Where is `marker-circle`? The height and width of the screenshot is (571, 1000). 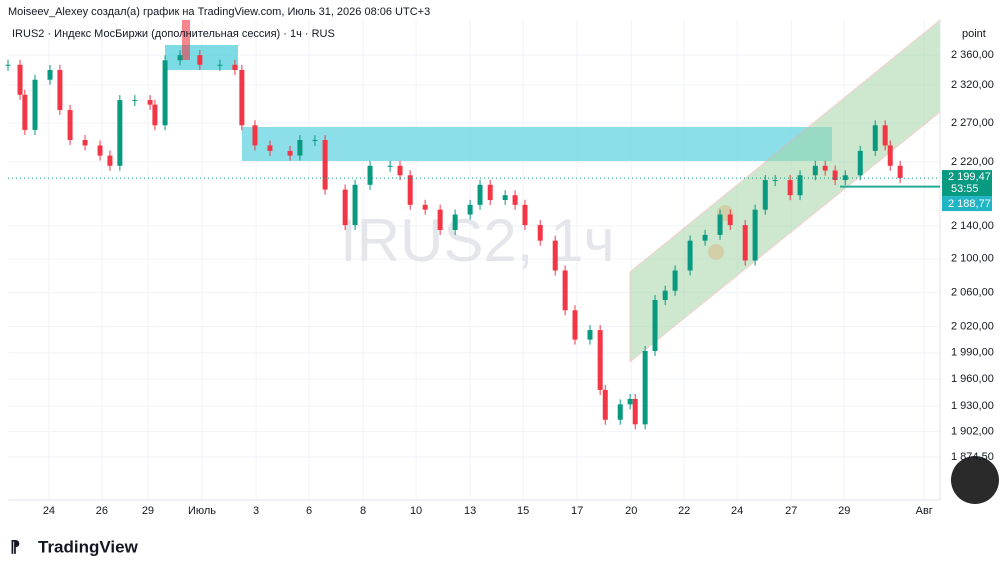
marker-circle is located at coordinates (716, 252).